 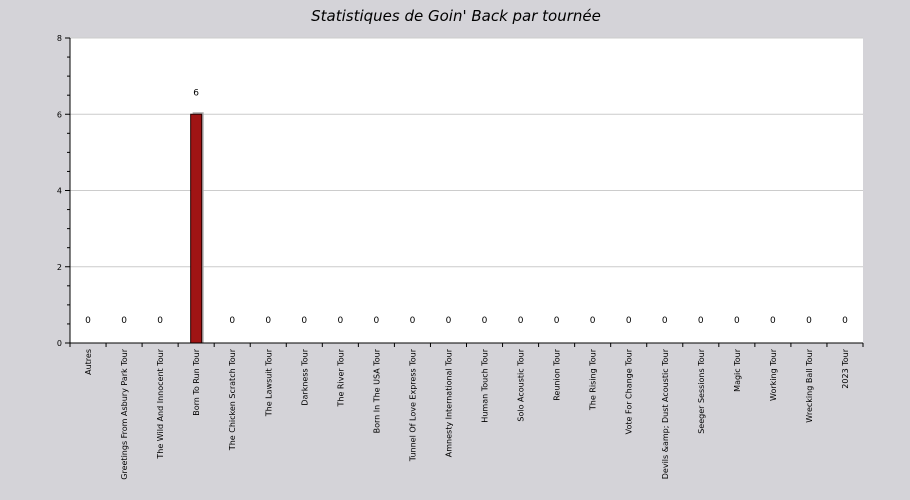 What do you see at coordinates (737, 370) in the screenshot?
I see `x-tick-label: Magic Tour` at bounding box center [737, 370].